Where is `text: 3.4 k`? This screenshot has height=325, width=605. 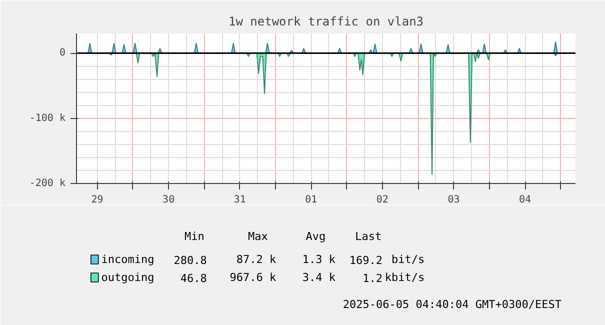 text: 3.4 k is located at coordinates (319, 277).